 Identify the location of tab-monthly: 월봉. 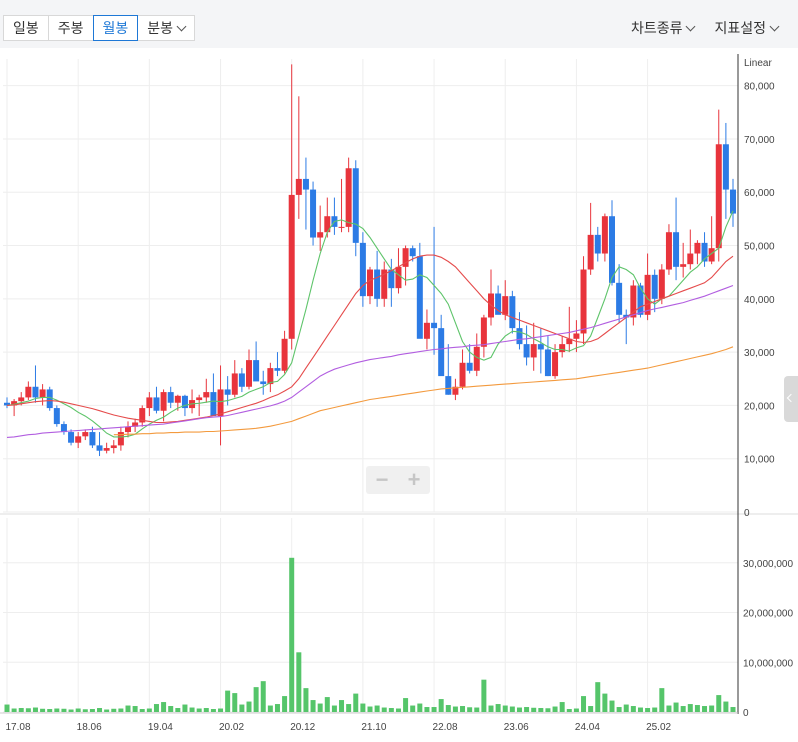
(115, 28).